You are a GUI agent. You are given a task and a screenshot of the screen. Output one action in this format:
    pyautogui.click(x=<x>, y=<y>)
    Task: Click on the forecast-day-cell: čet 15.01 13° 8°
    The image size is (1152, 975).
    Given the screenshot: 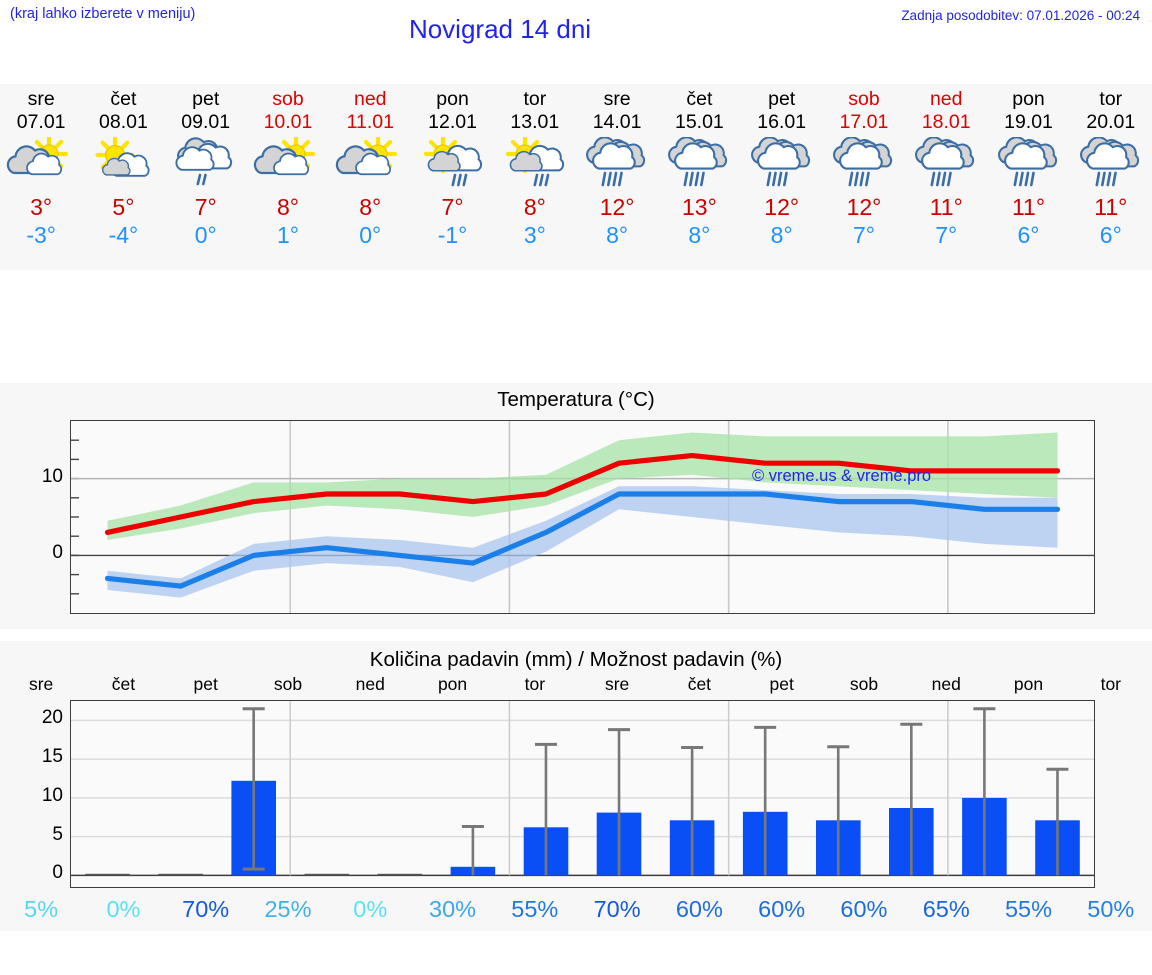 What is the action you would take?
    pyautogui.click(x=699, y=177)
    